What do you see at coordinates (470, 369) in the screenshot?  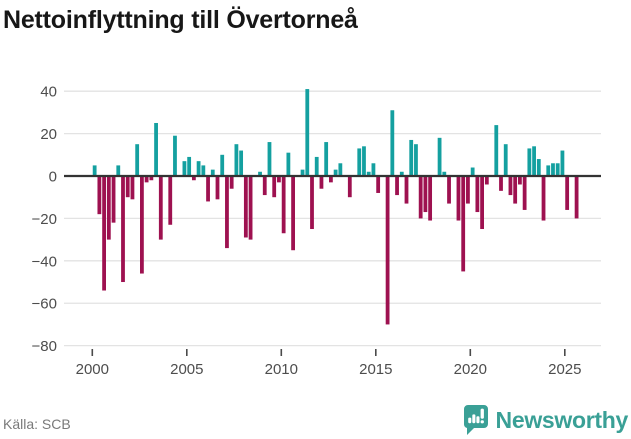 I see `x-axis-tick-label: 2020` at bounding box center [470, 369].